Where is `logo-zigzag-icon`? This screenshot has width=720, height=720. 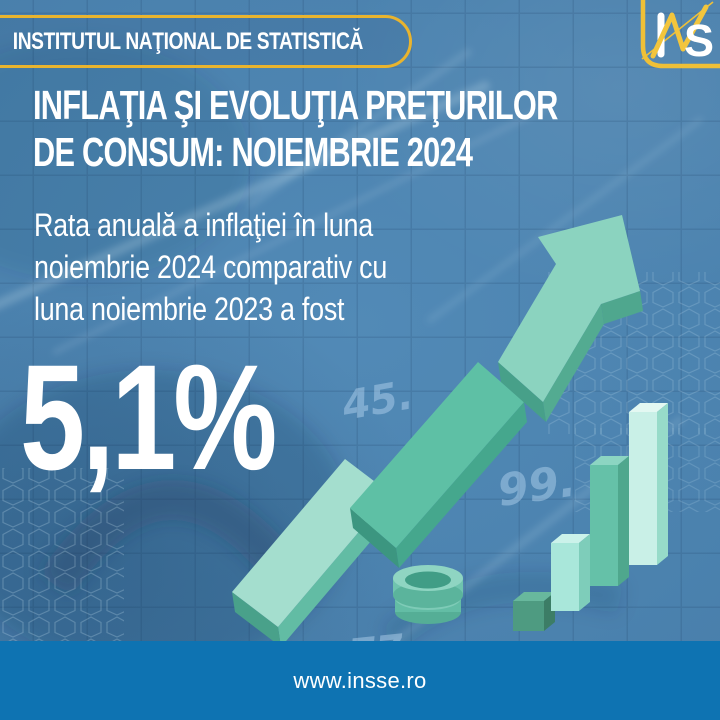
logo-zigzag-icon is located at coordinates (679, 31).